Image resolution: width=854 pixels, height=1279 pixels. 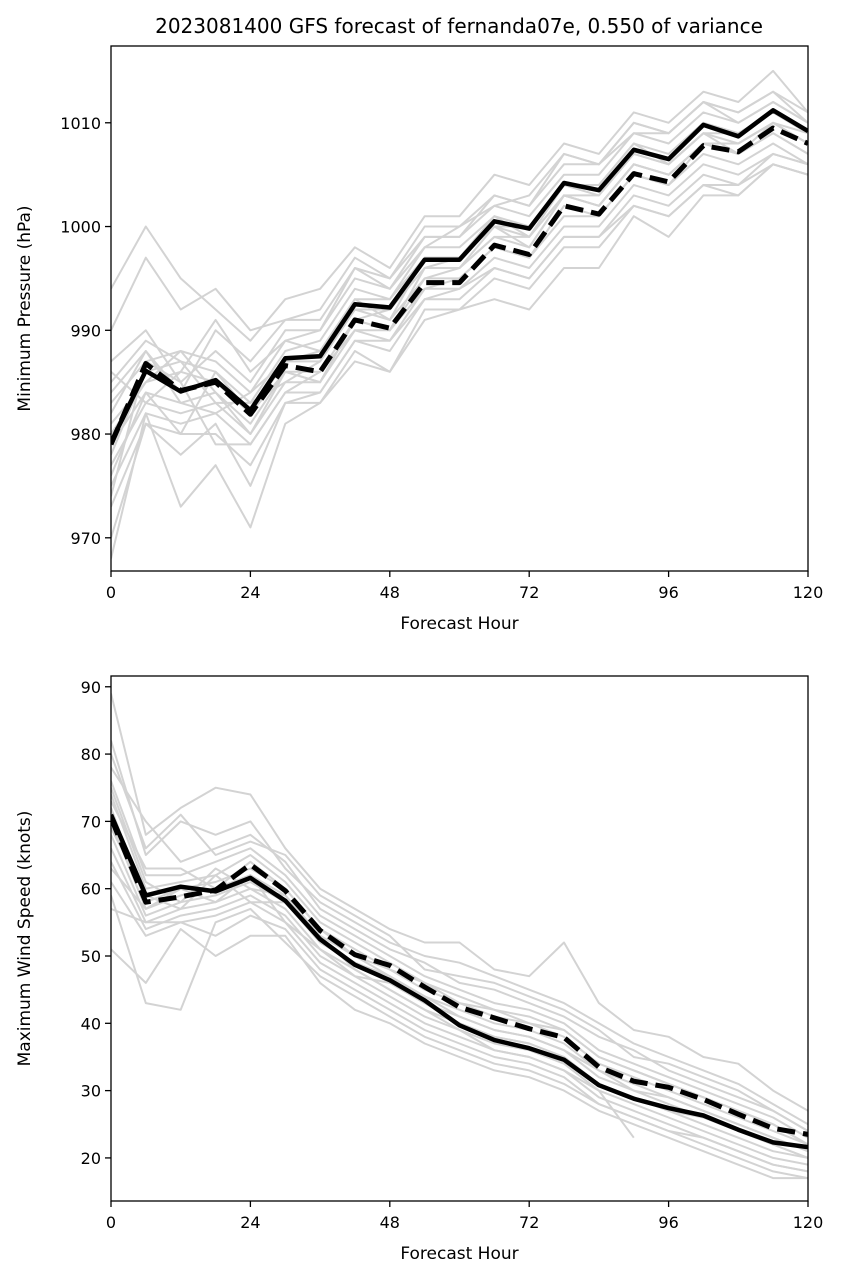 I want to click on pressure-y-tick-label: 970, so click(x=85, y=538).